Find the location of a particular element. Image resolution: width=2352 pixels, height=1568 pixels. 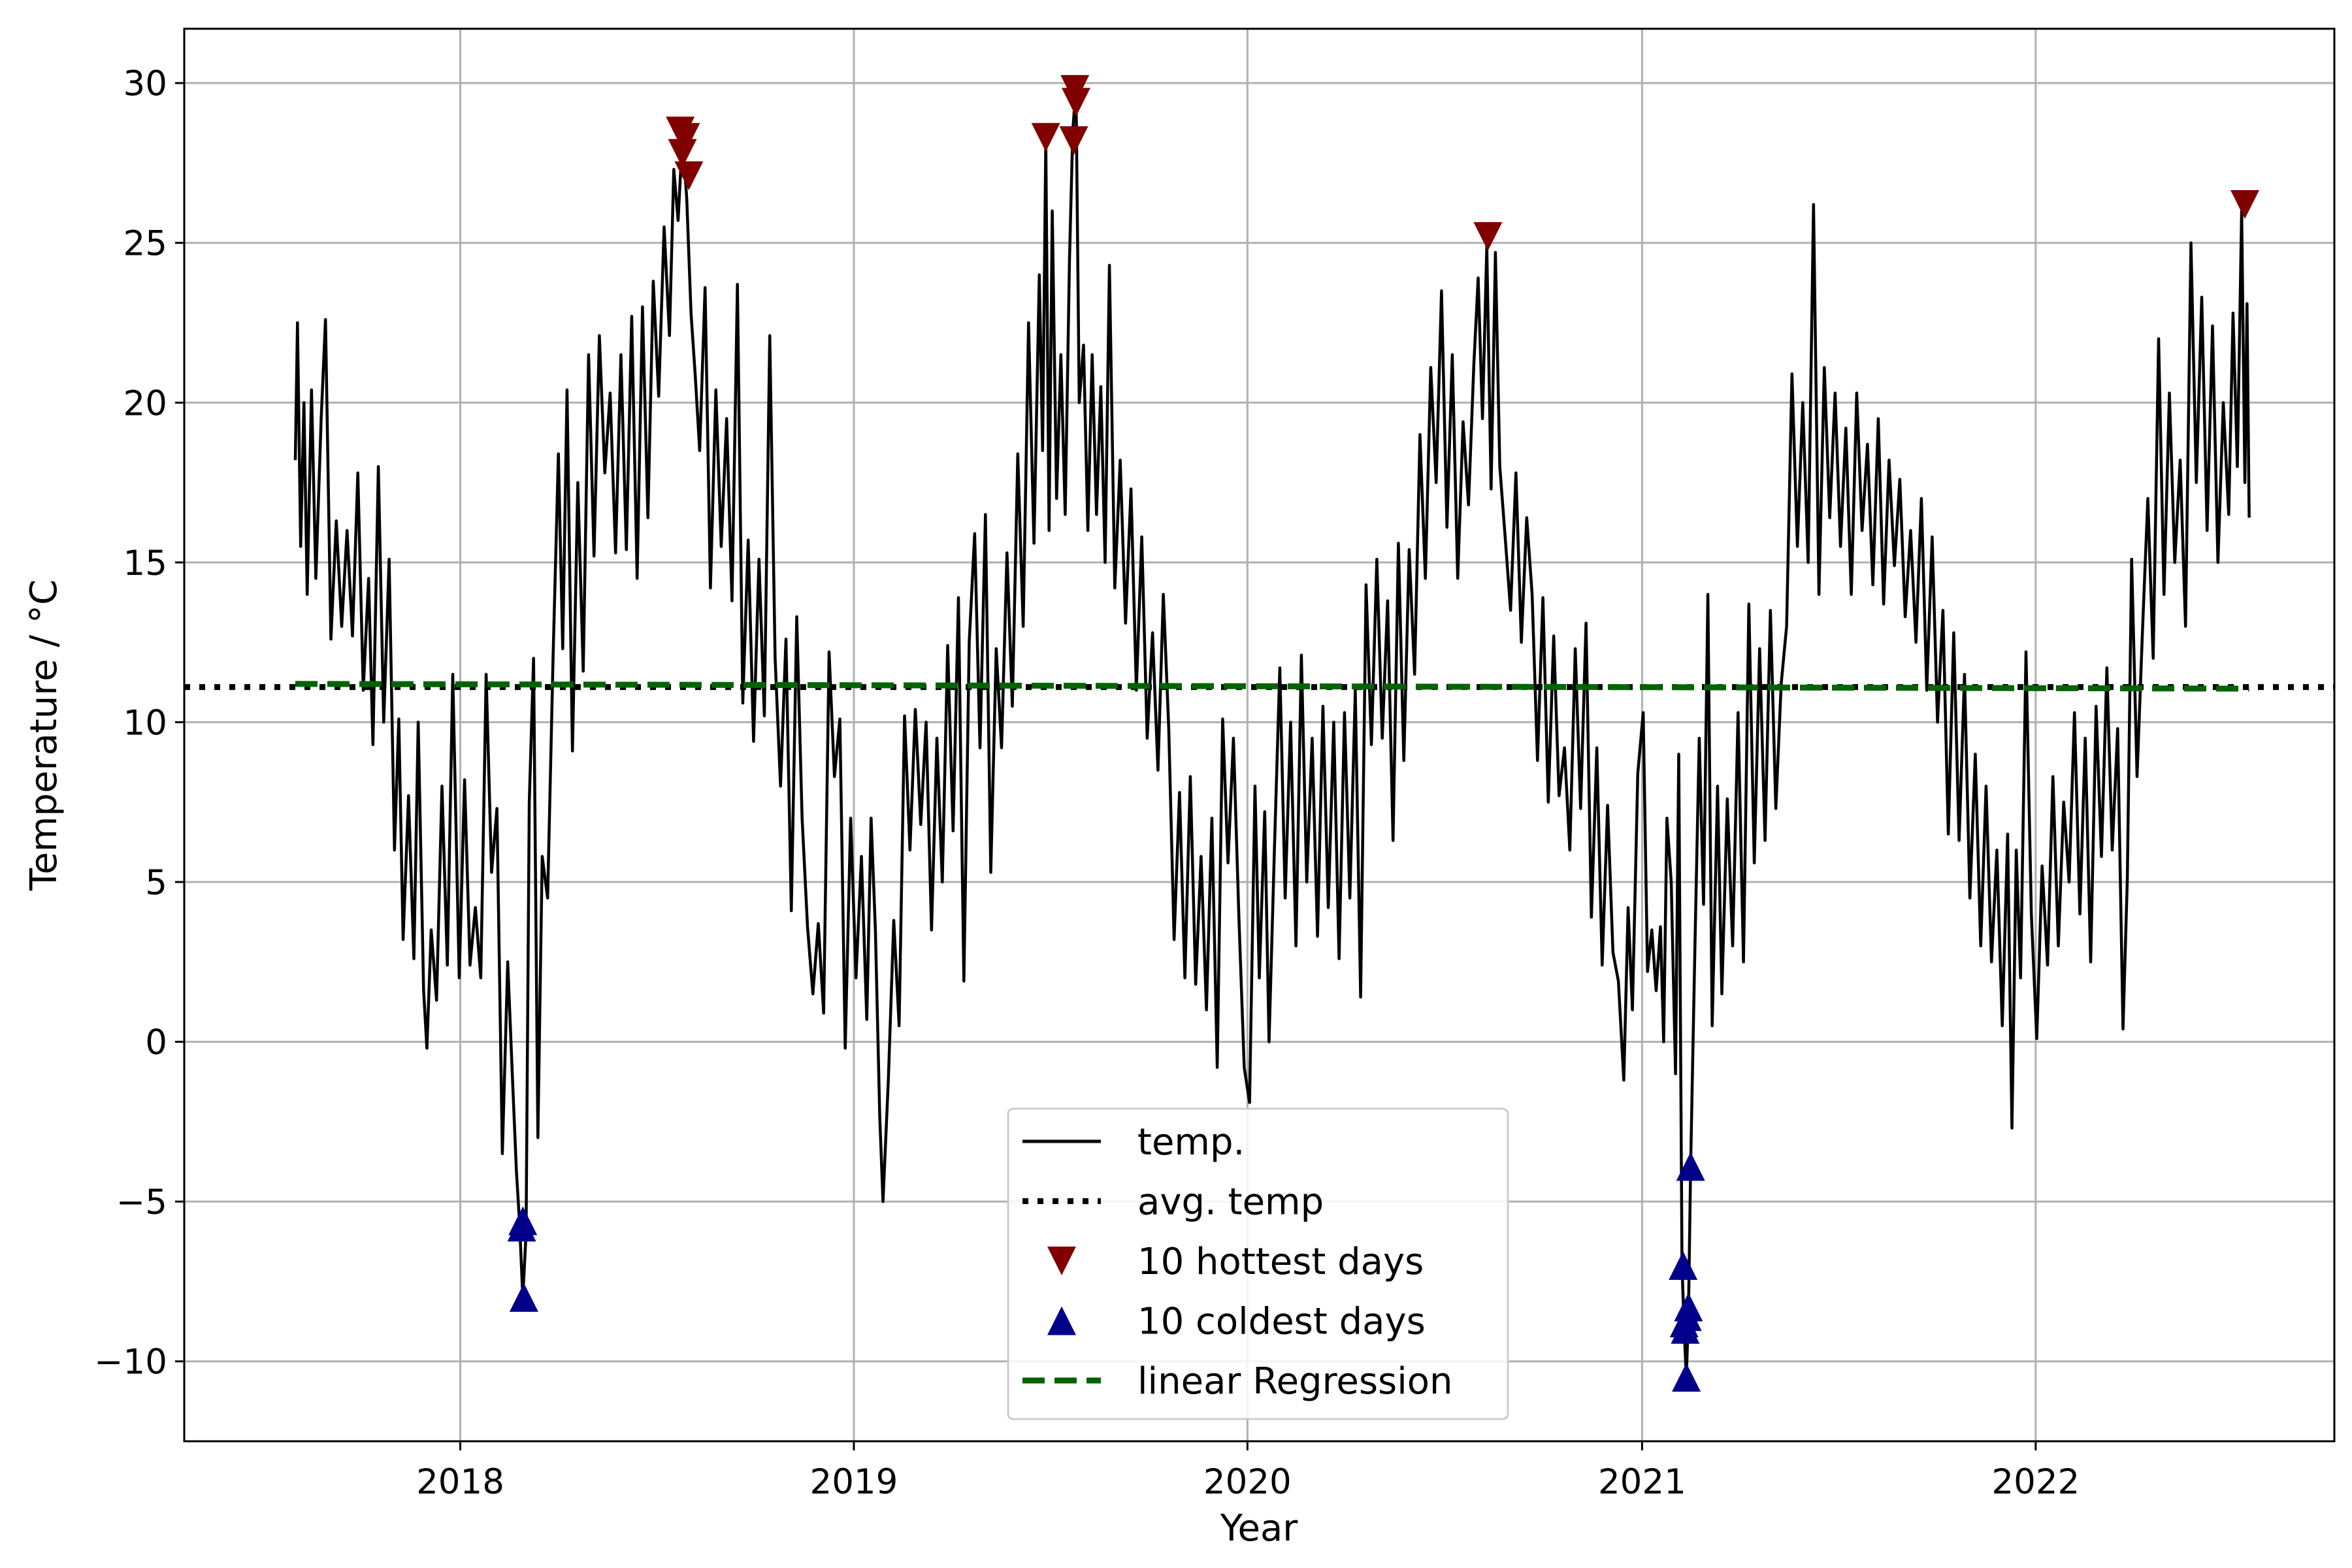

x-axis-label: Year is located at coordinates (1259, 1528).